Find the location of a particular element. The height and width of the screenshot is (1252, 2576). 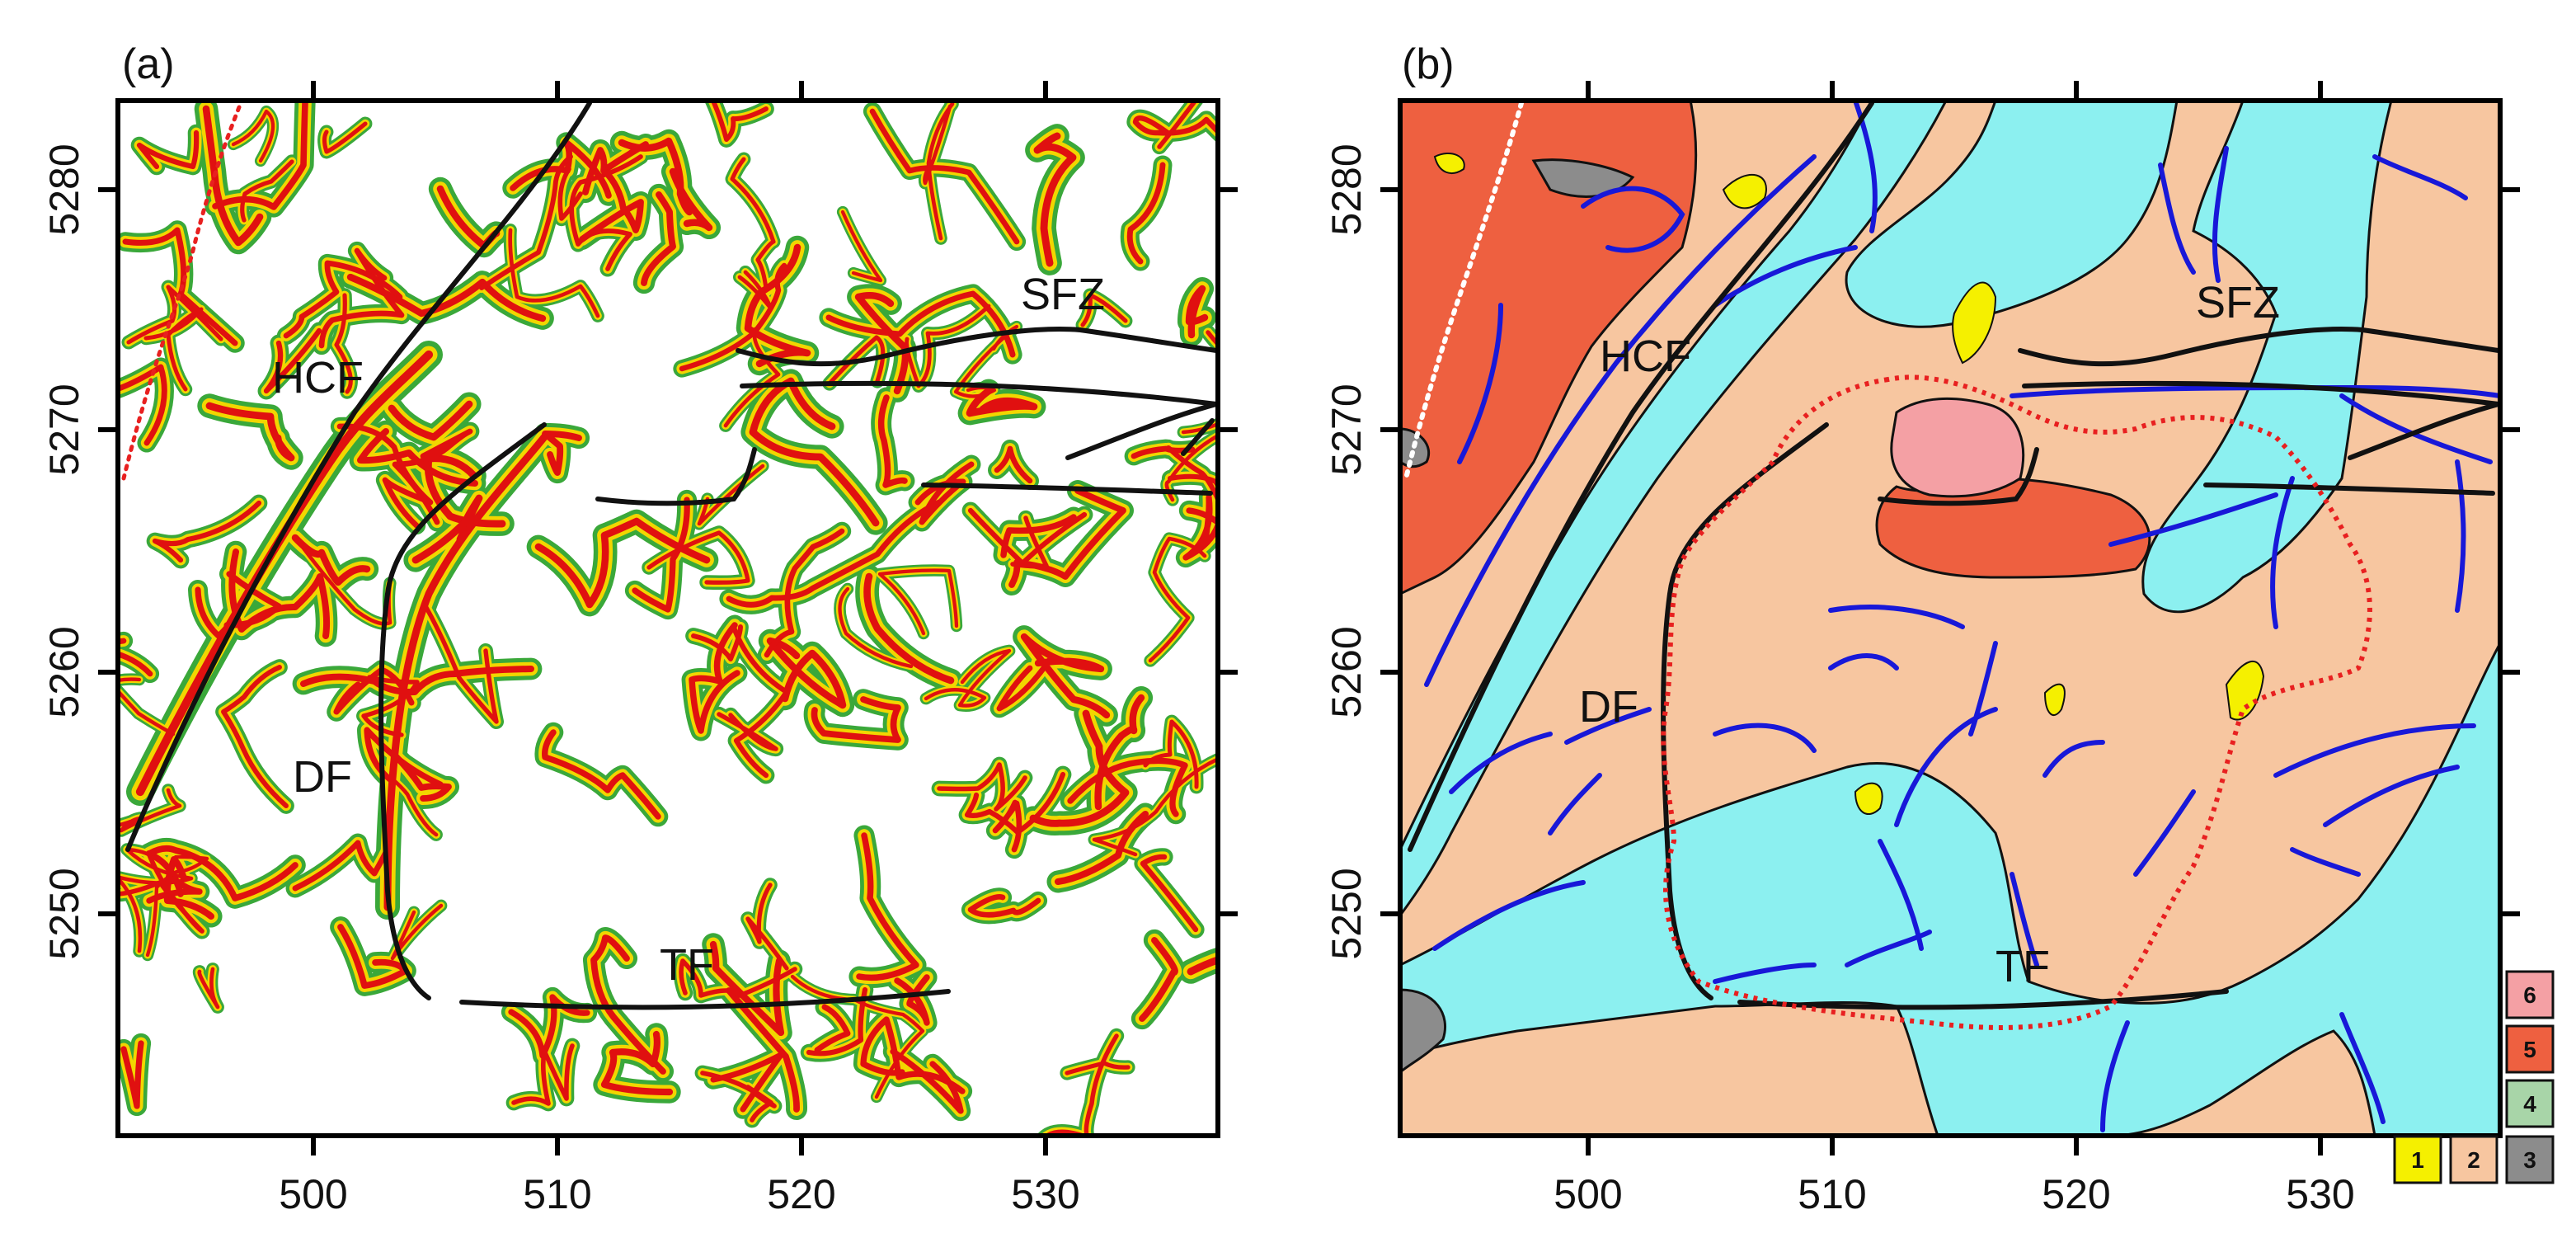

label-tf-b: TF is located at coordinates (2022, 967).